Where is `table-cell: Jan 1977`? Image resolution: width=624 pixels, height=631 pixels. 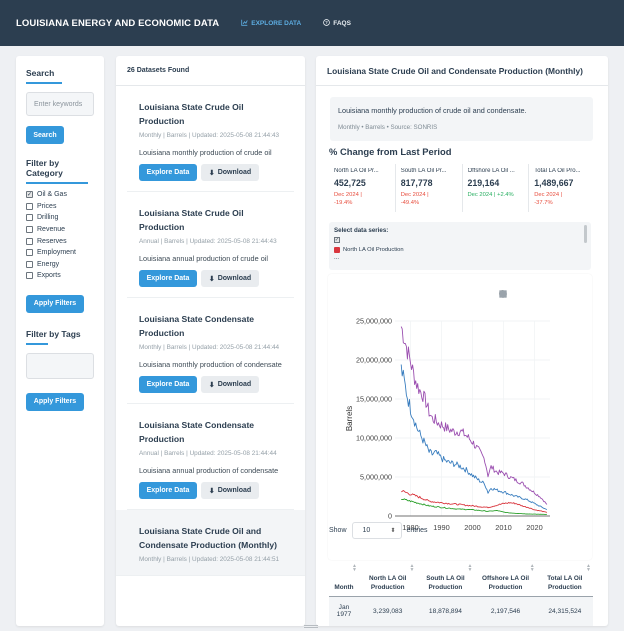
table-cell: Jan 1977 is located at coordinates (344, 611).